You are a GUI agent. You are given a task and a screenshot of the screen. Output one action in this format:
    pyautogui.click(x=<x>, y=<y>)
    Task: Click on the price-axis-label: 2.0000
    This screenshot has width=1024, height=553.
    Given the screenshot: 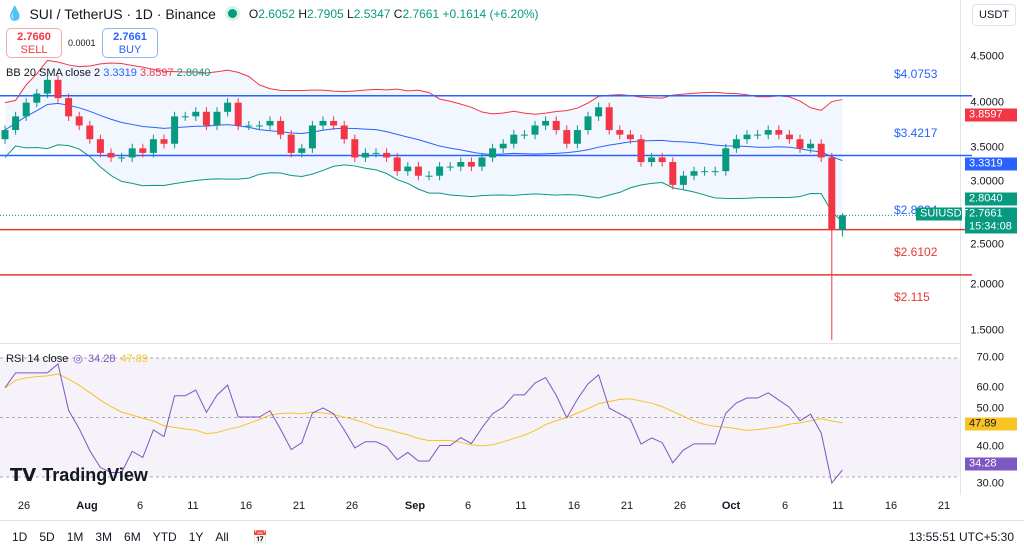 What is the action you would take?
    pyautogui.click(x=987, y=284)
    